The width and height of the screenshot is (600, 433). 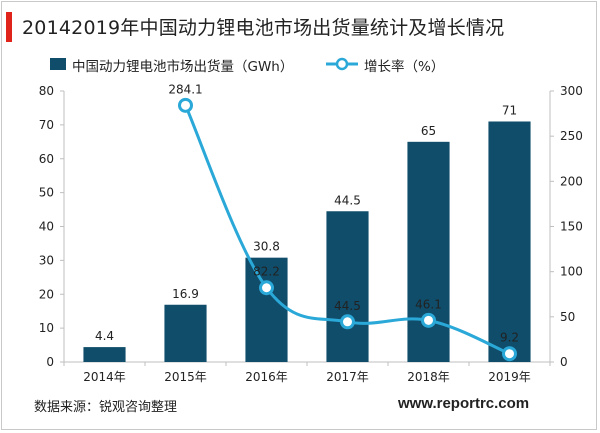 I want to click on legend-bar-label: 中国动力锂电池市场出货量（GWh）, so click(x=183, y=67).